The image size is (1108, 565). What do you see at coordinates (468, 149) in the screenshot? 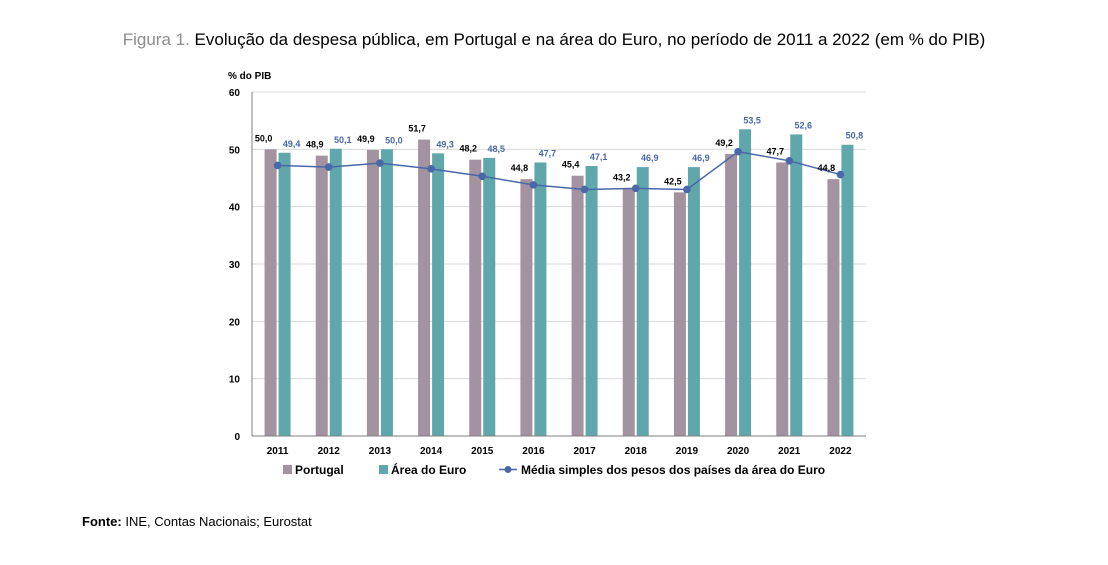
I see `data-label-portugal: 48,2` at bounding box center [468, 149].